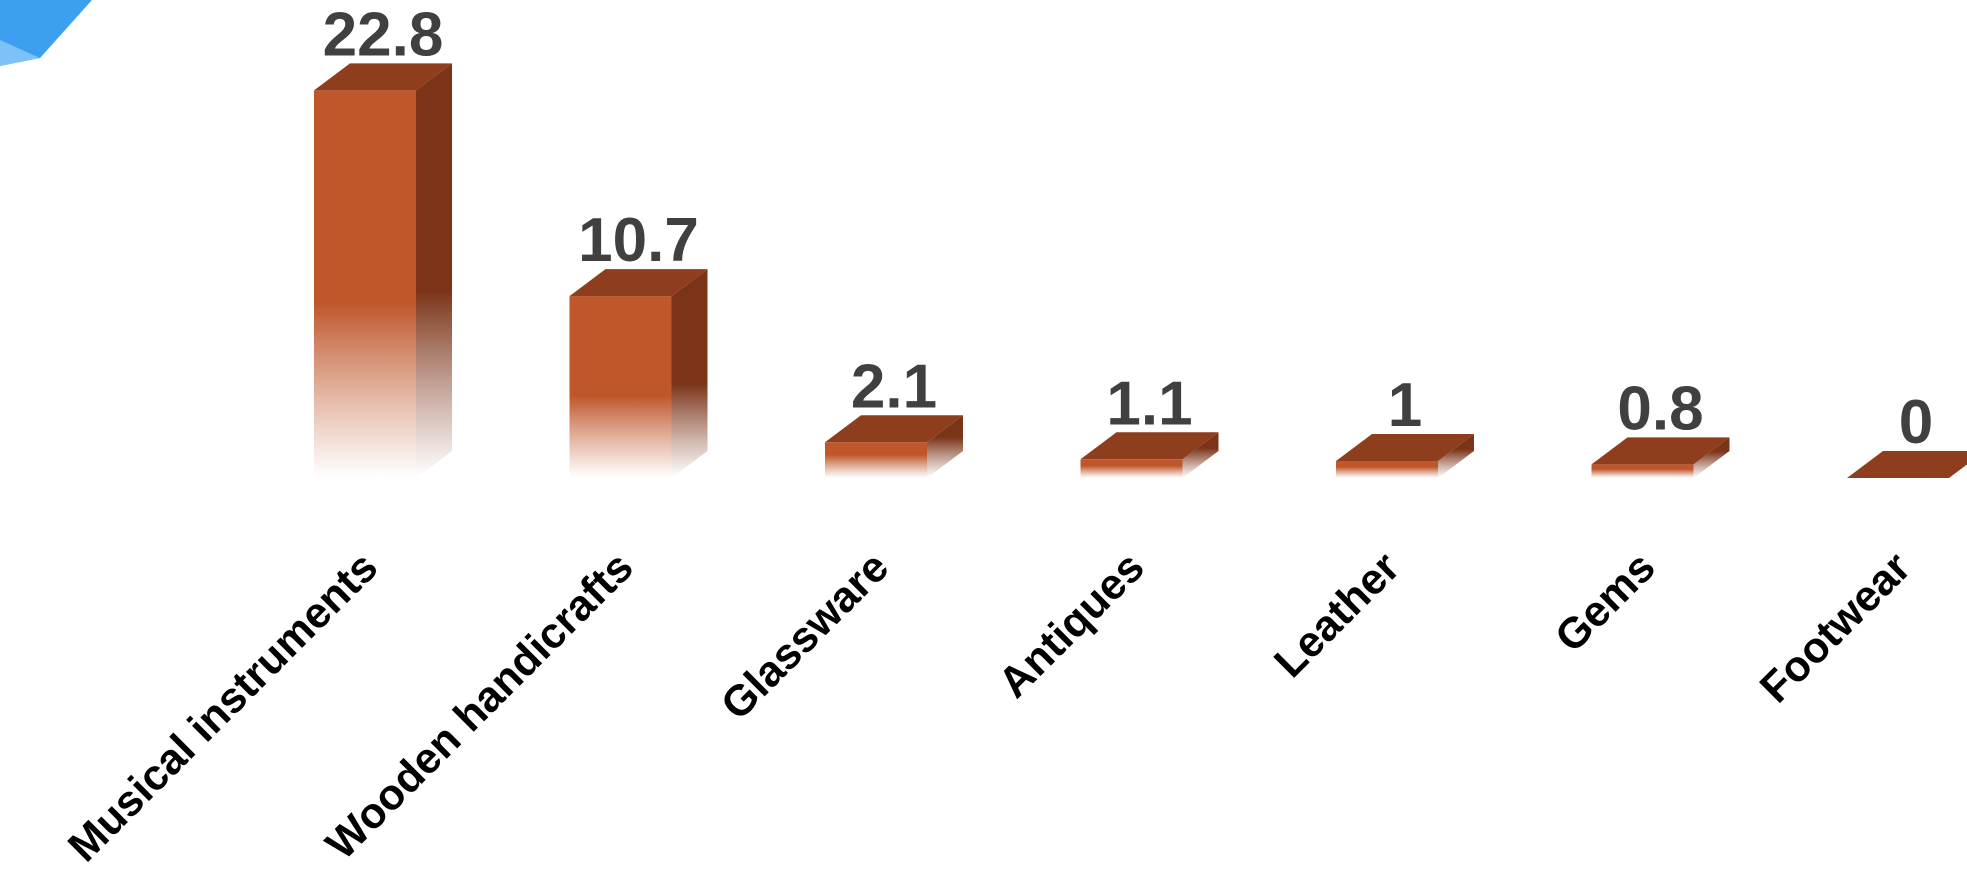 The width and height of the screenshot is (1967, 888). What do you see at coordinates (383, 34) in the screenshot?
I see `data-label: 22.8` at bounding box center [383, 34].